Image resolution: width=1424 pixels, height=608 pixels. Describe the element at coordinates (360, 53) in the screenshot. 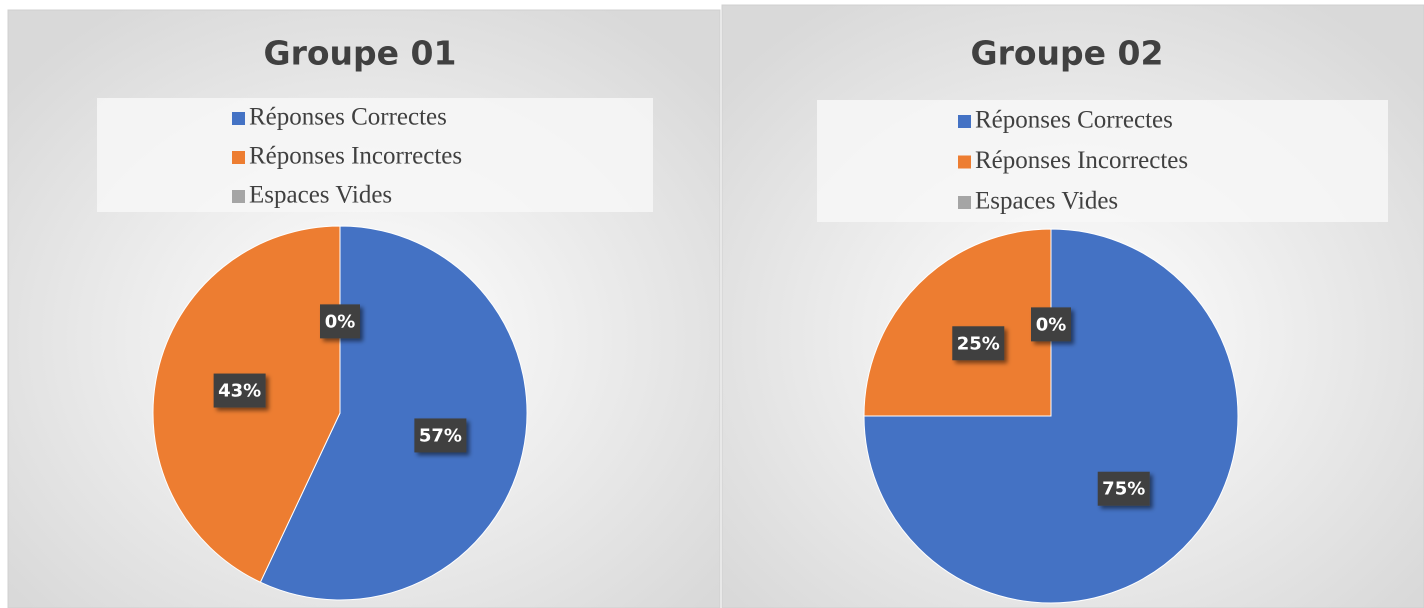

I see `chart-title: Groupe 01` at that location.